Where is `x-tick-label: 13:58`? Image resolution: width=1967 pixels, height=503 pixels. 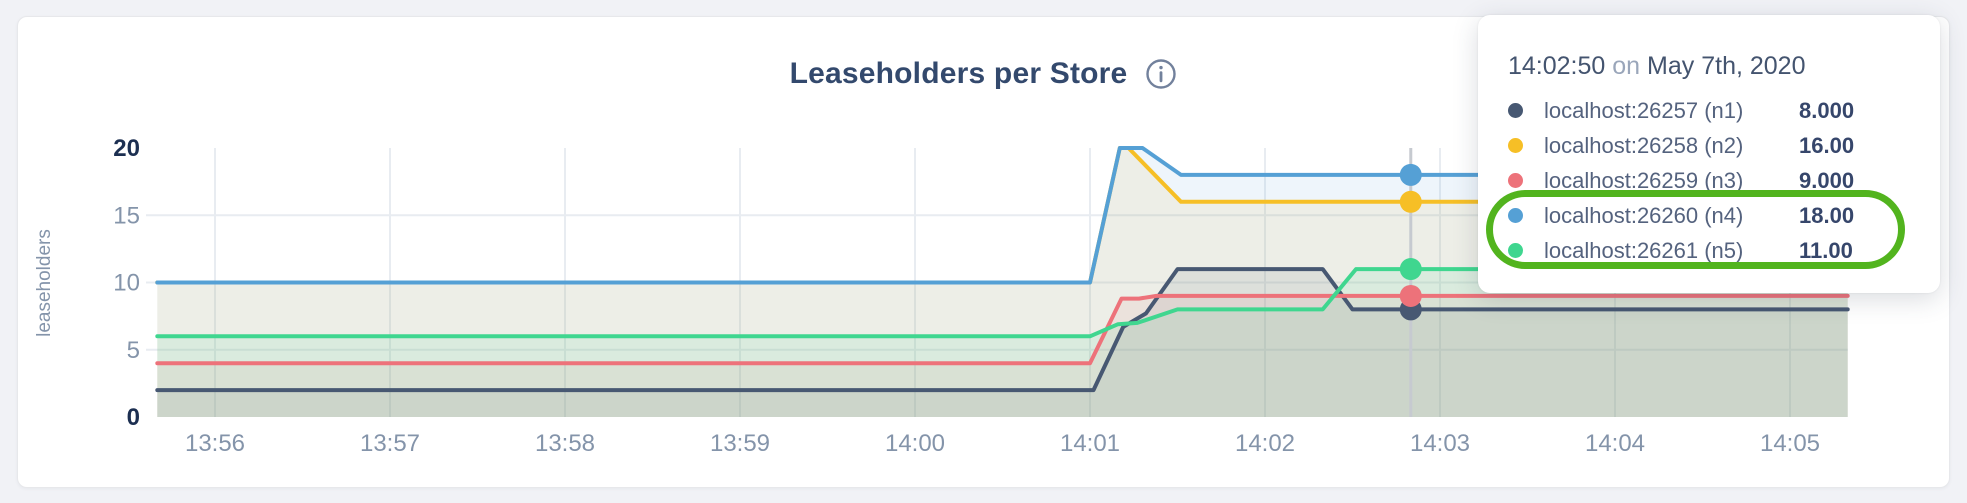
x-tick-label: 13:58 is located at coordinates (565, 443).